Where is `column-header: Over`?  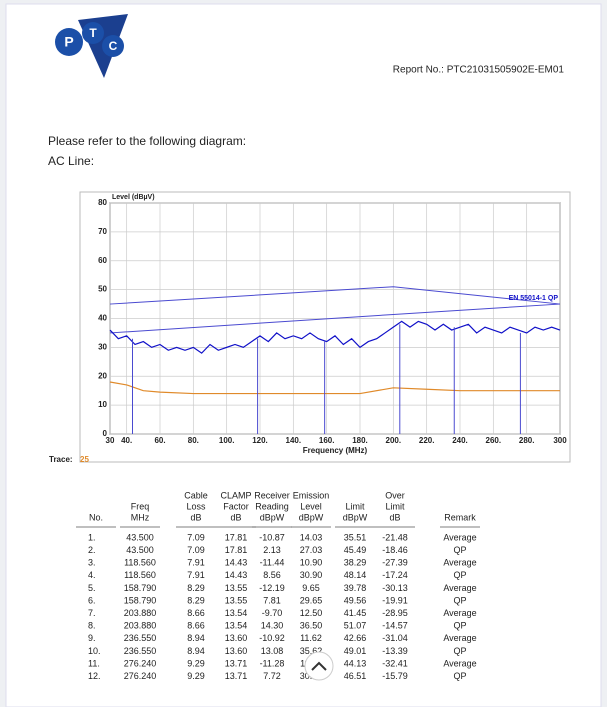 column-header: Over is located at coordinates (395, 495).